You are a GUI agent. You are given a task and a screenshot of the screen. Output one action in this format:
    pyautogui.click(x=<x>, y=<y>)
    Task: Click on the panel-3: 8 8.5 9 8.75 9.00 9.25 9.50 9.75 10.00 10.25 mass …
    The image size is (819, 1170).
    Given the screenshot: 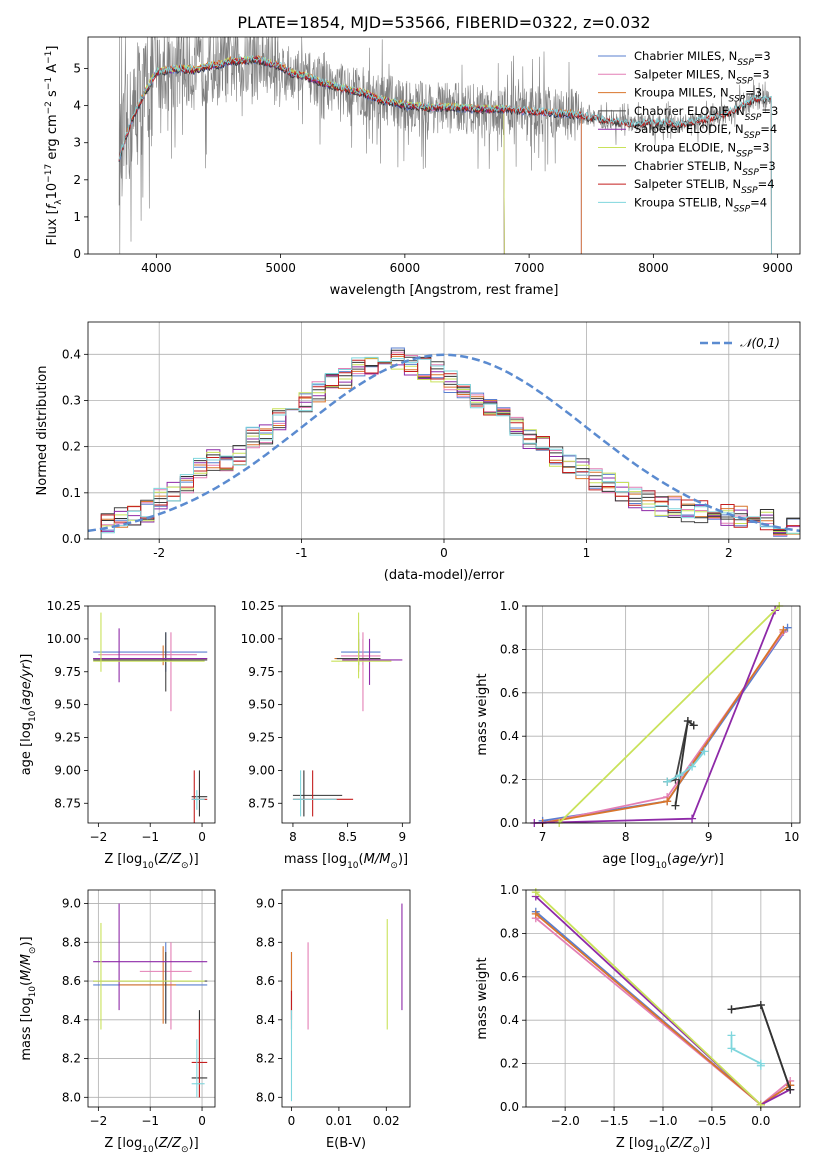 What is the action you would take?
    pyautogui.click(x=326, y=735)
    